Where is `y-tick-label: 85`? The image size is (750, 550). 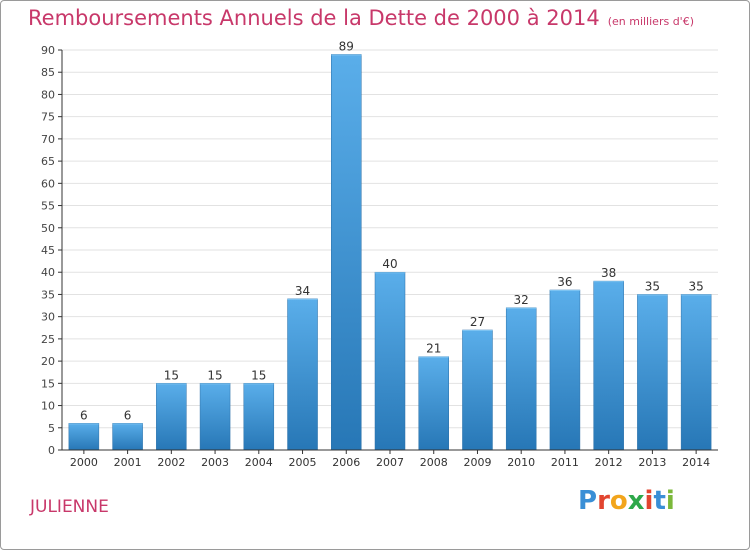
y-tick-label: 85 is located at coordinates (48, 72).